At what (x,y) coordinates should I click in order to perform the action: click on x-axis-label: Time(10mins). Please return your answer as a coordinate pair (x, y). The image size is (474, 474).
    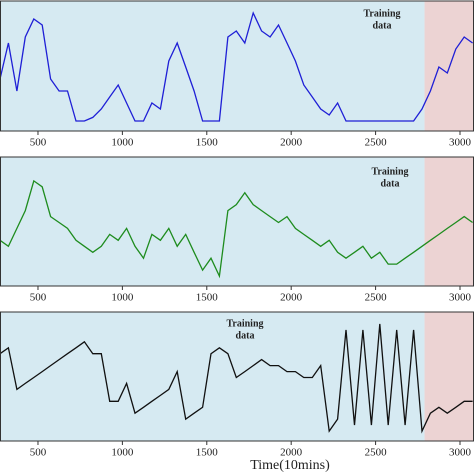
    Looking at the image, I should click on (290, 465).